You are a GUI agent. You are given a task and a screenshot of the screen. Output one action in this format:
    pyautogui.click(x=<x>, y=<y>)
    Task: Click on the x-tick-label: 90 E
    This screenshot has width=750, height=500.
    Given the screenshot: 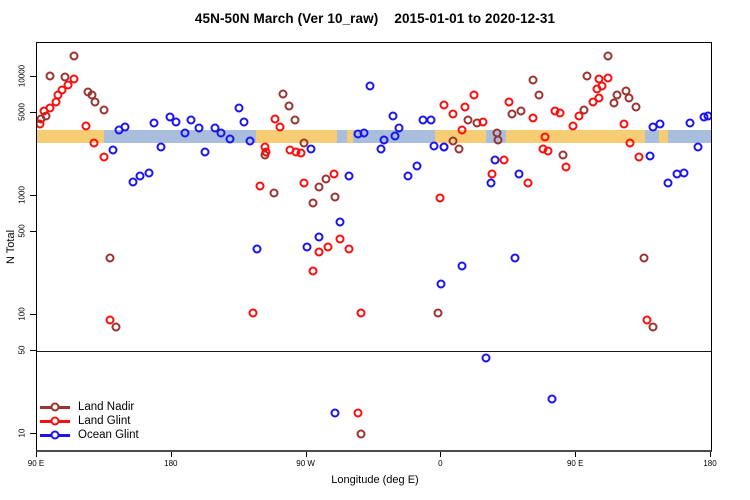 What is the action you would take?
    pyautogui.click(x=36, y=463)
    